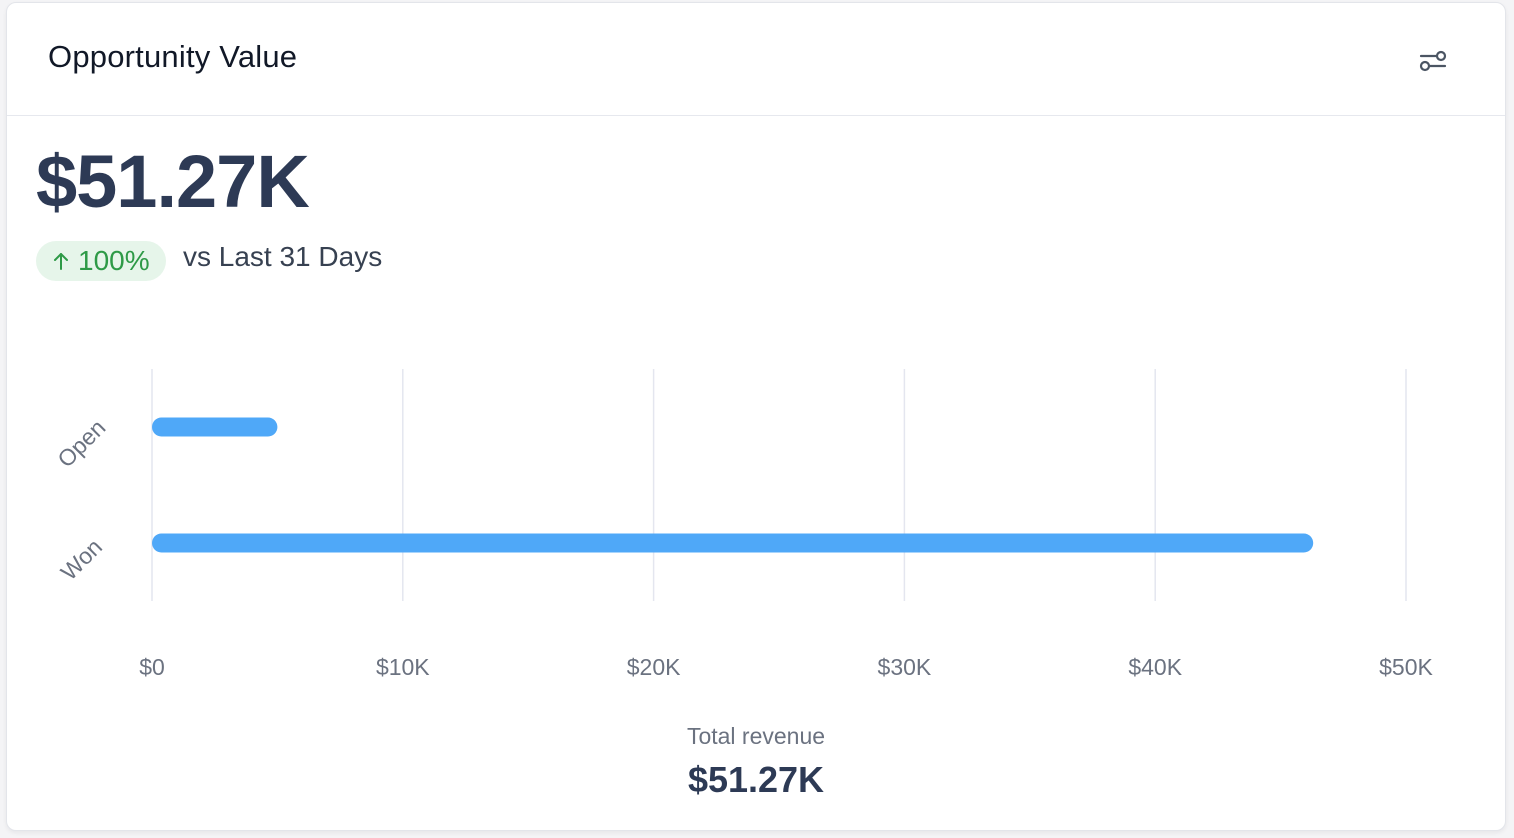 This screenshot has height=838, width=1514. I want to click on card-title: Opportunity Value, so click(173, 56).